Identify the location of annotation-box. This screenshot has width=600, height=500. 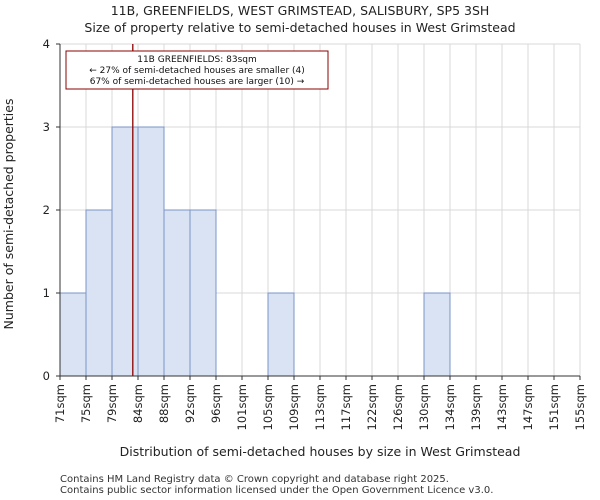
(197, 70).